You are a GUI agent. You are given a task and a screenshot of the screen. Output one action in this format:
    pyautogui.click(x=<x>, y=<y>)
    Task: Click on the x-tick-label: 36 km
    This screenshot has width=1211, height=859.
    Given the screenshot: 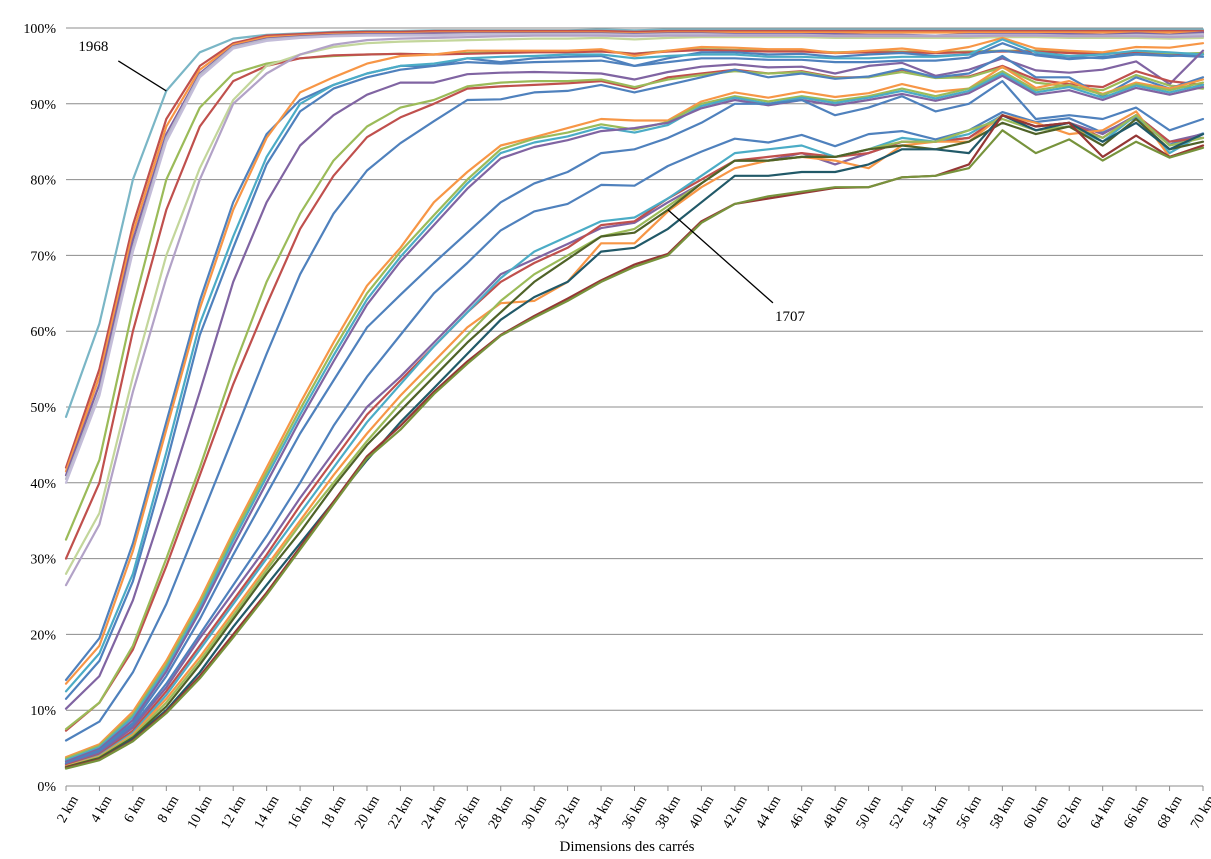 What is the action you would take?
    pyautogui.click(x=635, y=812)
    